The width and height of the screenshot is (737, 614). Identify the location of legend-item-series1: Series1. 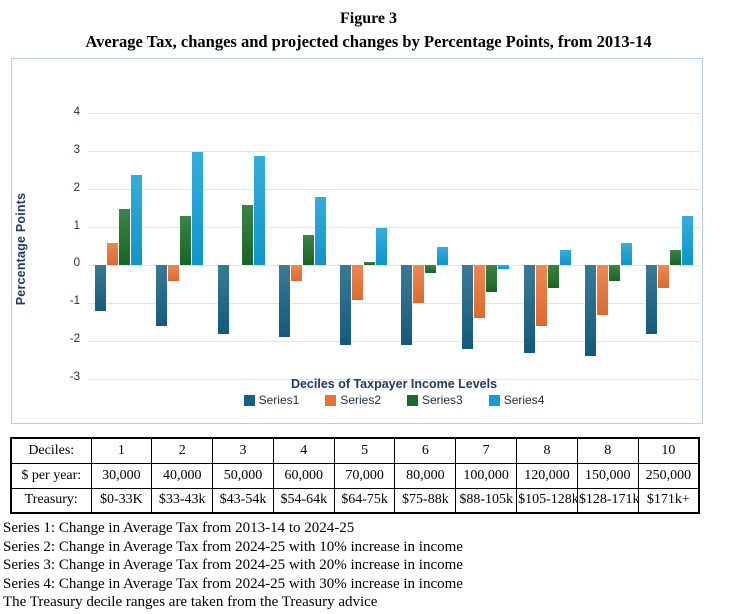
(271, 400).